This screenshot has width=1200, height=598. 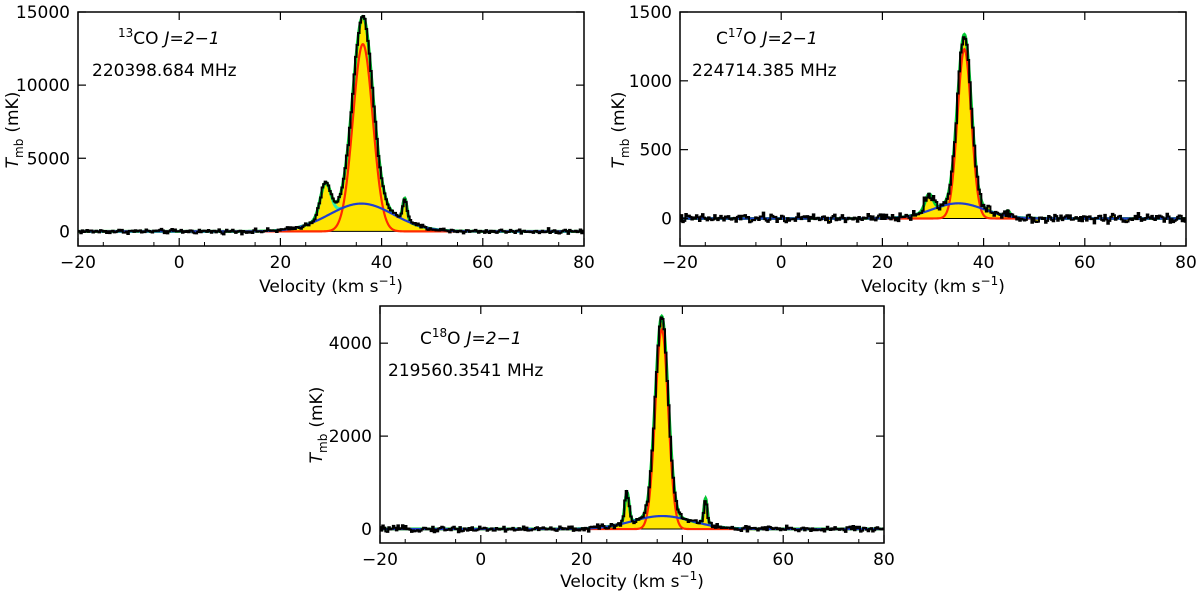 I want to click on frequency-13co: 220398.684 MHz, so click(x=164, y=71).